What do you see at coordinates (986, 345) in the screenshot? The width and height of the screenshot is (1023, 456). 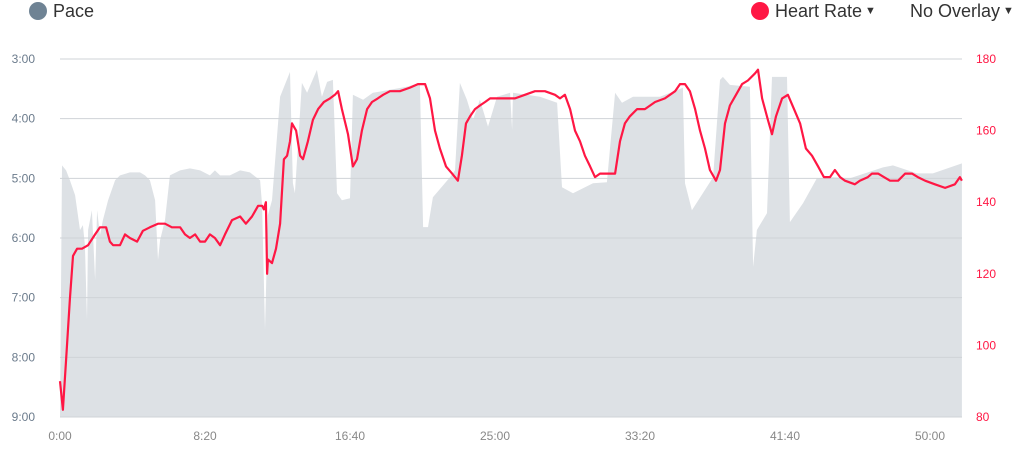 I see `heart-rate-axis-tick-label: 100` at bounding box center [986, 345].